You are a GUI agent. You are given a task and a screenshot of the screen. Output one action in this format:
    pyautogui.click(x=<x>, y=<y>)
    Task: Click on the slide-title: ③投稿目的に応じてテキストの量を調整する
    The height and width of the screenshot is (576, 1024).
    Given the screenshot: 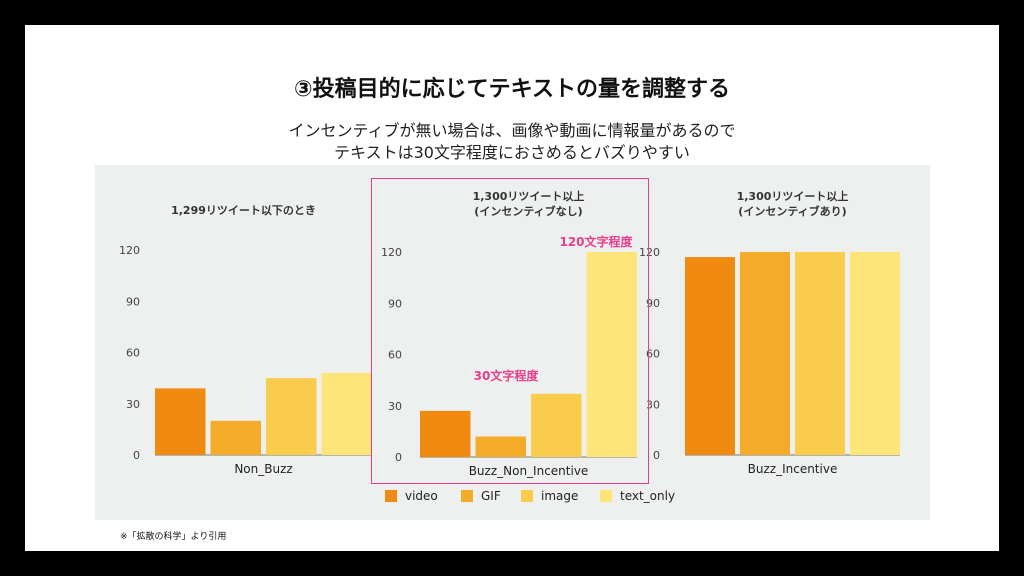 What is the action you would take?
    pyautogui.click(x=512, y=89)
    